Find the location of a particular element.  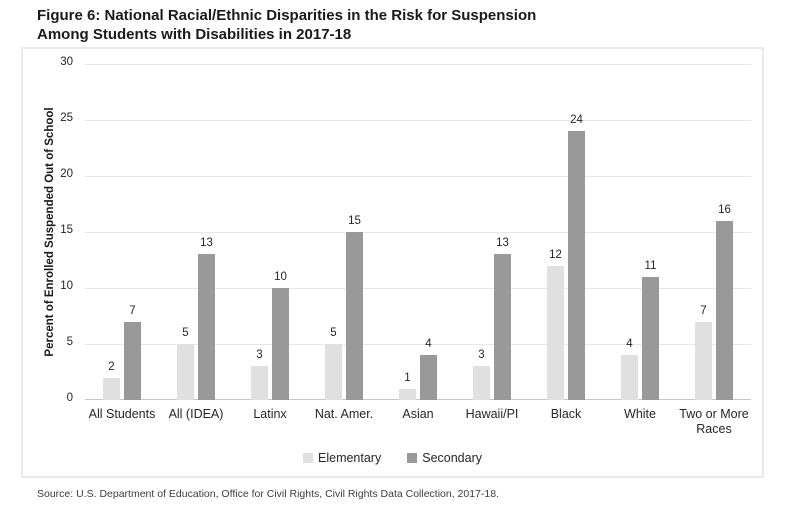

legend: Elementary Secondary is located at coordinates (392, 458).